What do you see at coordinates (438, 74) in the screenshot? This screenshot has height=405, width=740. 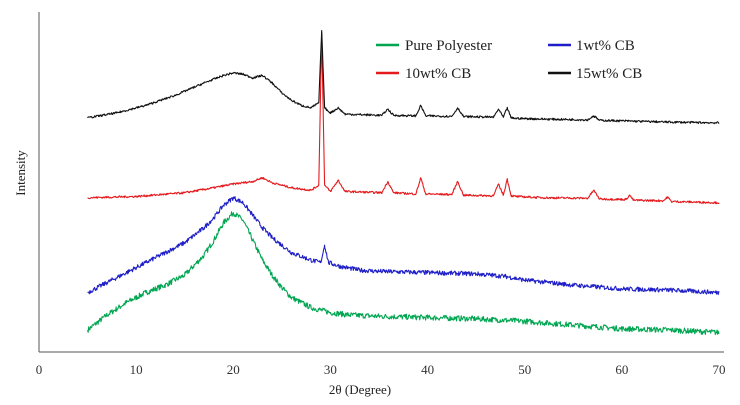 I see `legend-label-10wt-cb: 10wt% CB` at bounding box center [438, 74].